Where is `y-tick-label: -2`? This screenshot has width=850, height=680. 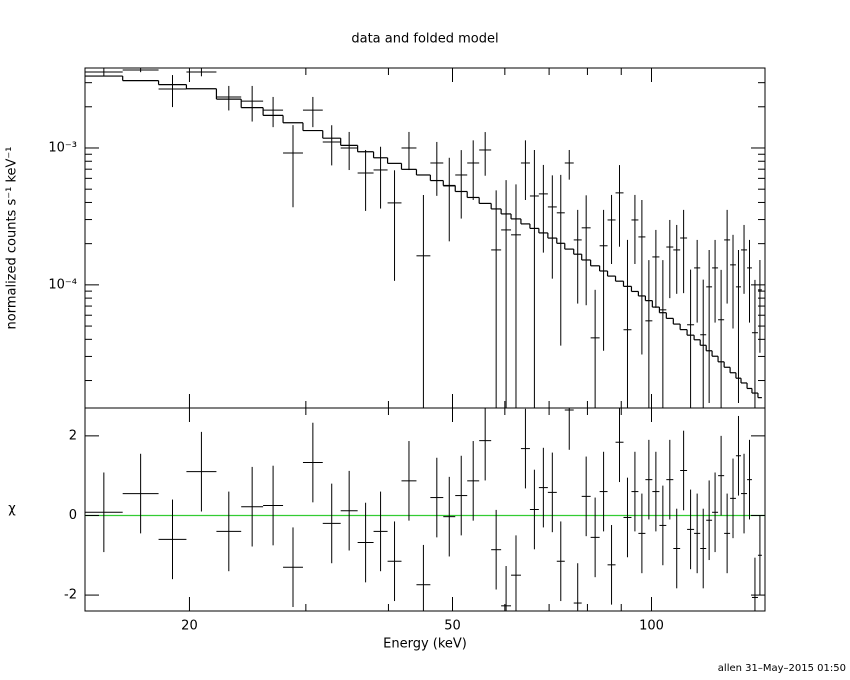
y-tick-label: -2 is located at coordinates (70, 595).